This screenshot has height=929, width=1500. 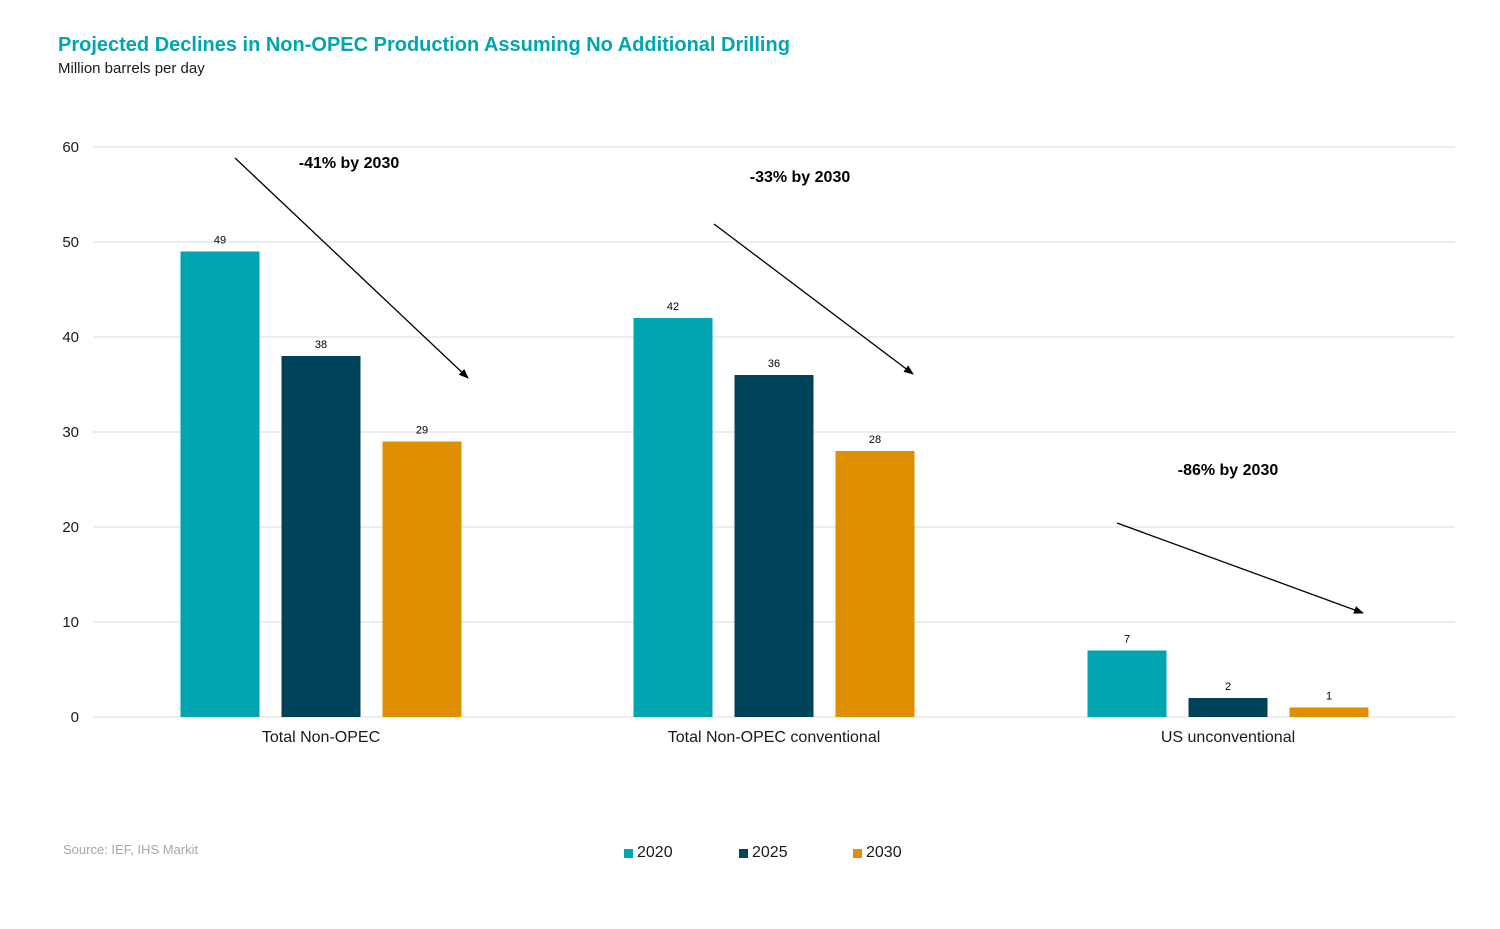 I want to click on y-axis-ticks: 0 10 20 30 40 50 60, so click(x=70, y=432).